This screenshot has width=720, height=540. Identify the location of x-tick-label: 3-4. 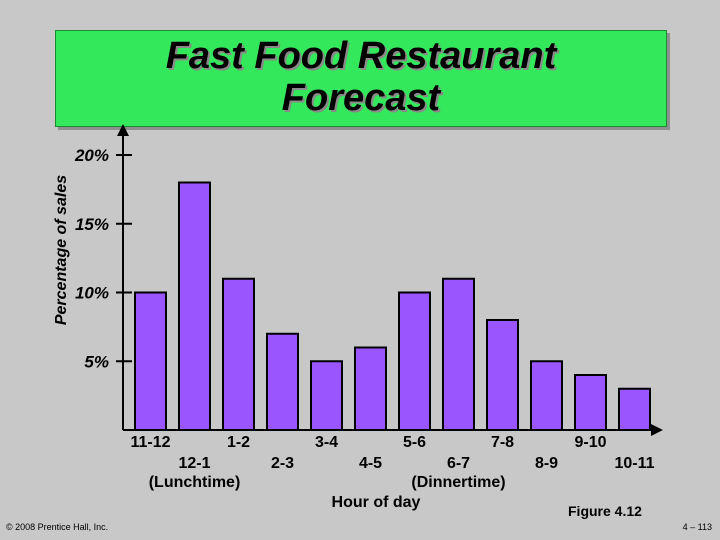
(326, 442).